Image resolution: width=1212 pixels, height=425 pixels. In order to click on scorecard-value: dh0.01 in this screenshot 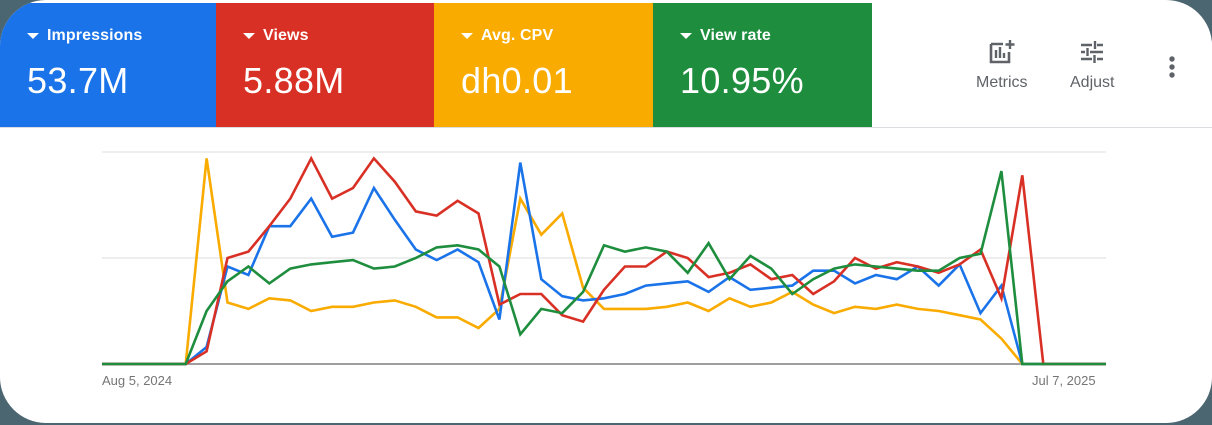, I will do `click(517, 80)`.